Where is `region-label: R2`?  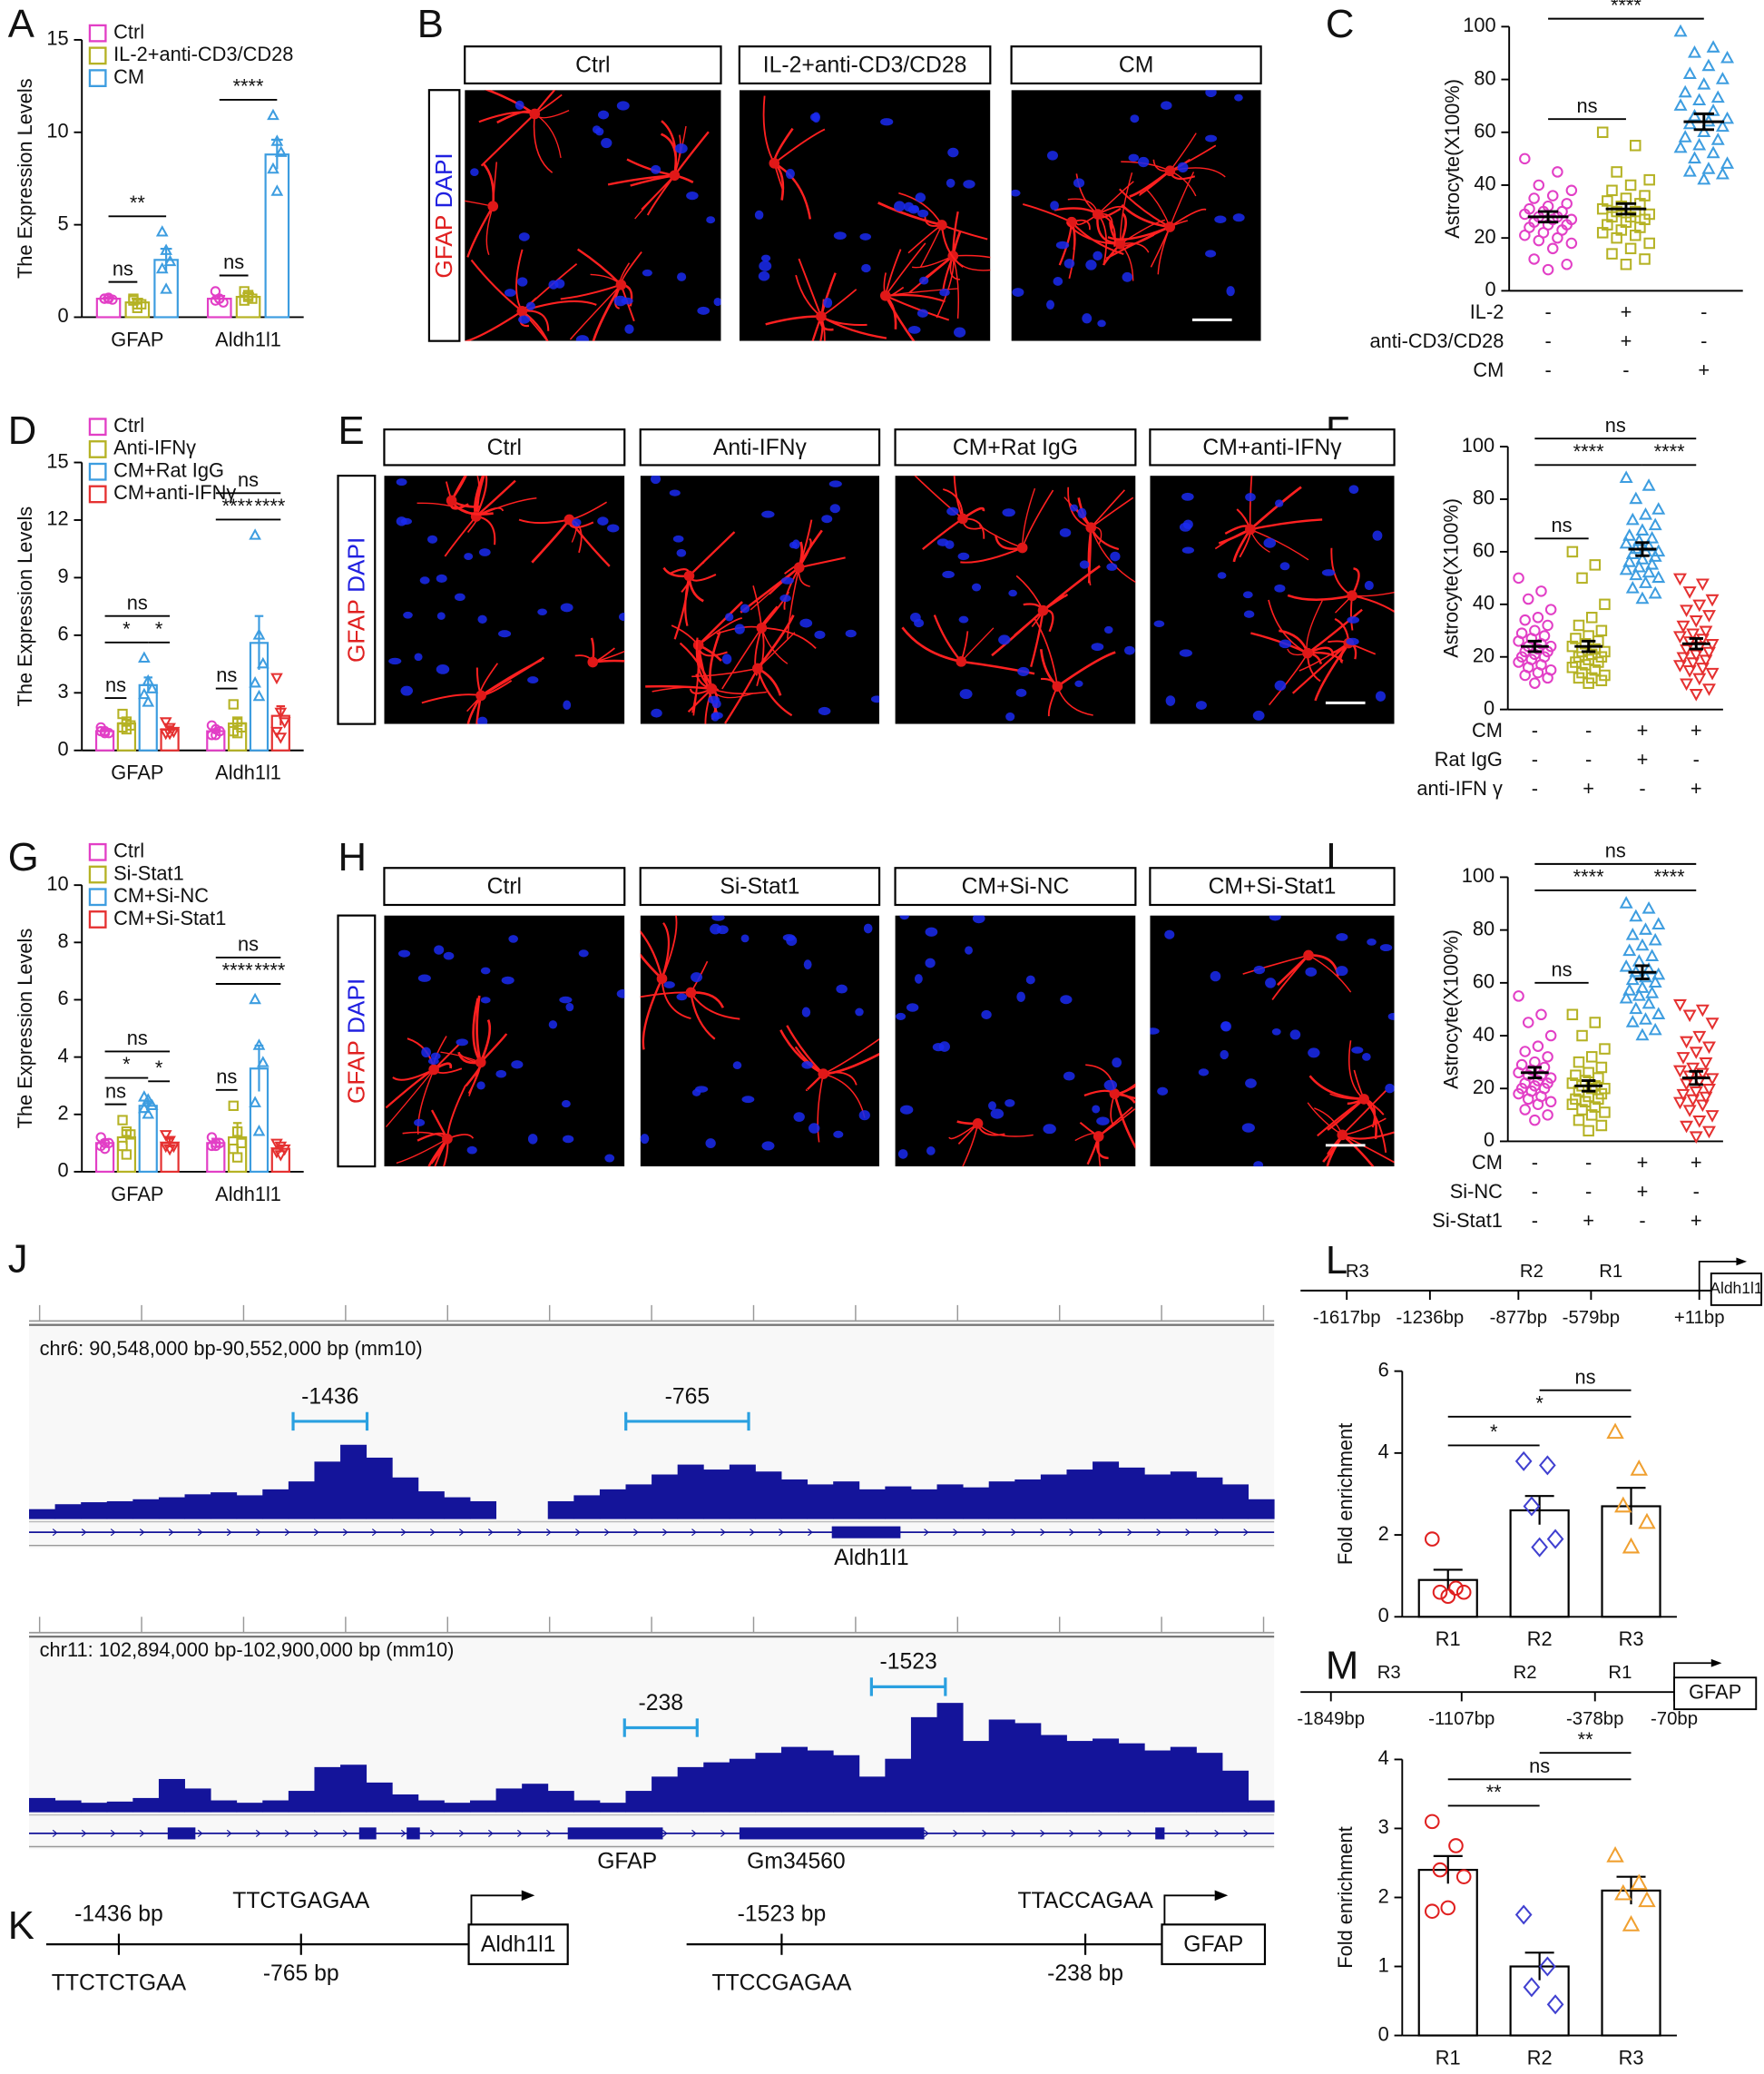 region-label: R2 is located at coordinates (1525, 1673).